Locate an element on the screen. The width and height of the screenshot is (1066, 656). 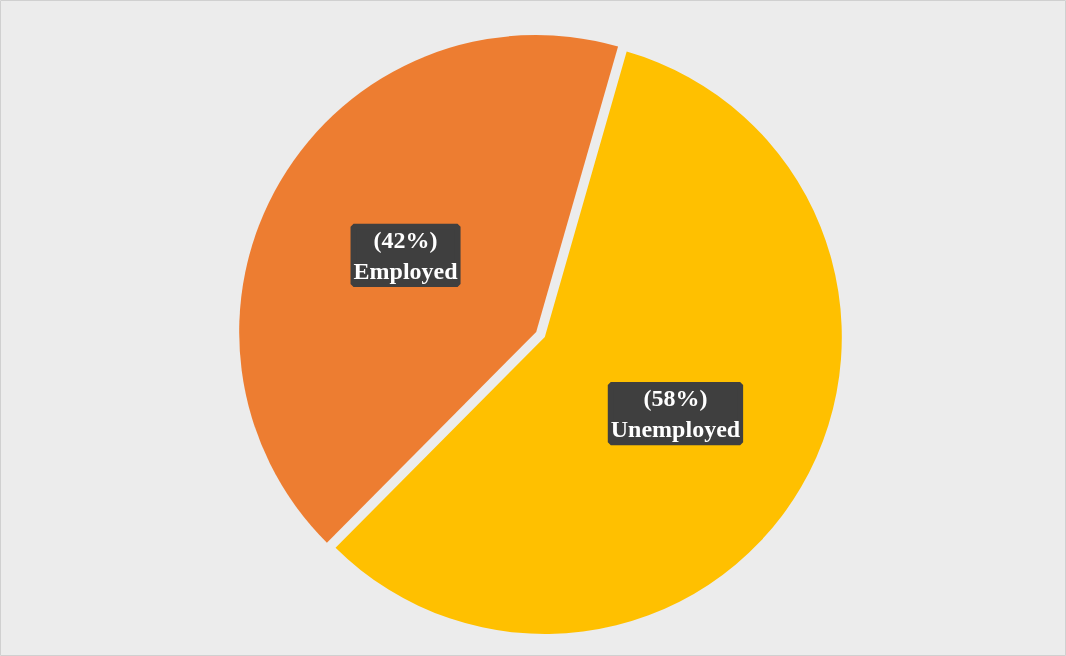
slice-label: Unemployed is located at coordinates (675, 429).